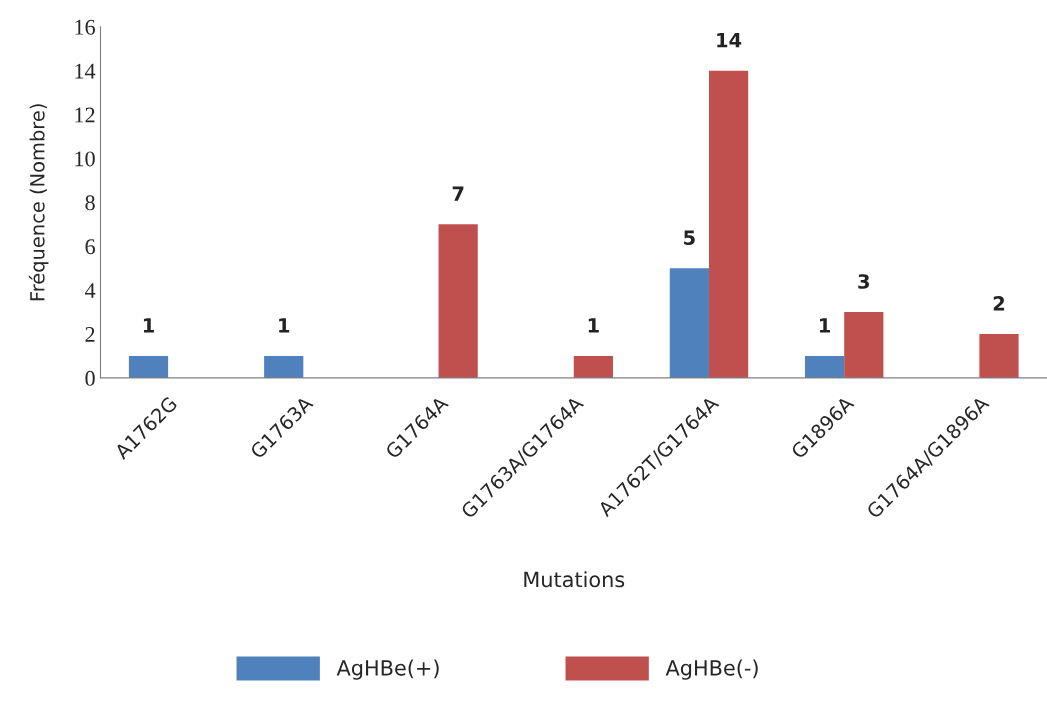  Describe the element at coordinates (38, 202) in the screenshot. I see `y-axis-title: Fréquence (Nombre)` at that location.